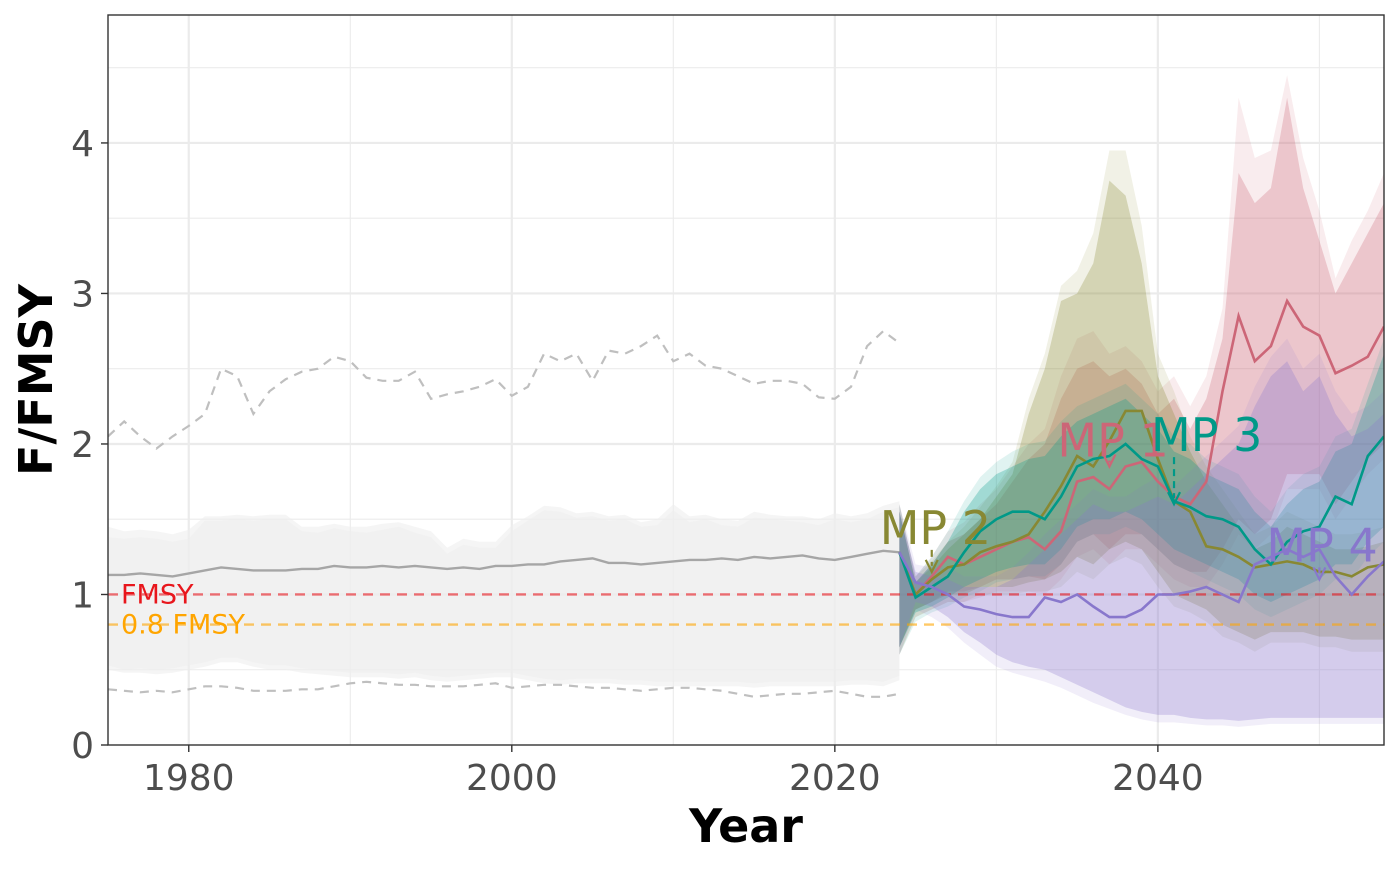  Describe the element at coordinates (82, 595) in the screenshot. I see `y-tick-label: 1` at that location.